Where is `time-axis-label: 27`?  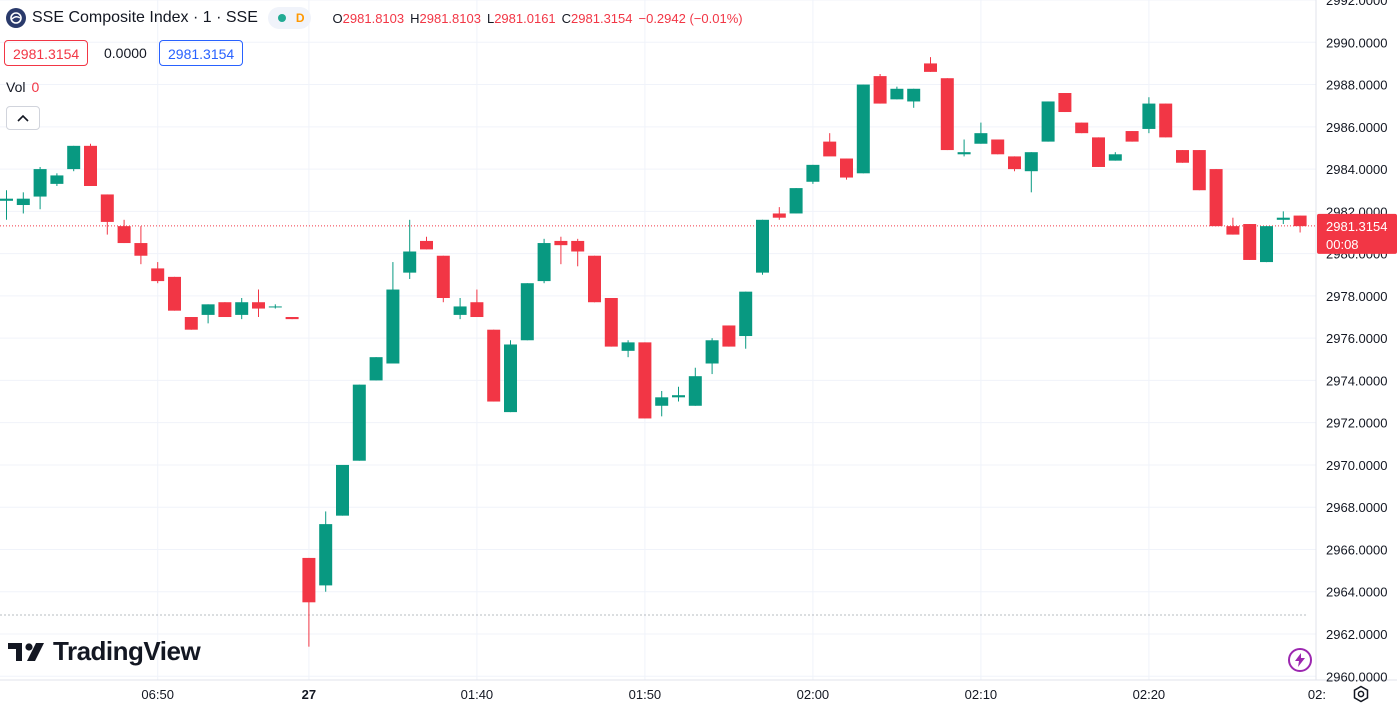
time-axis-label: 27 is located at coordinates (309, 694).